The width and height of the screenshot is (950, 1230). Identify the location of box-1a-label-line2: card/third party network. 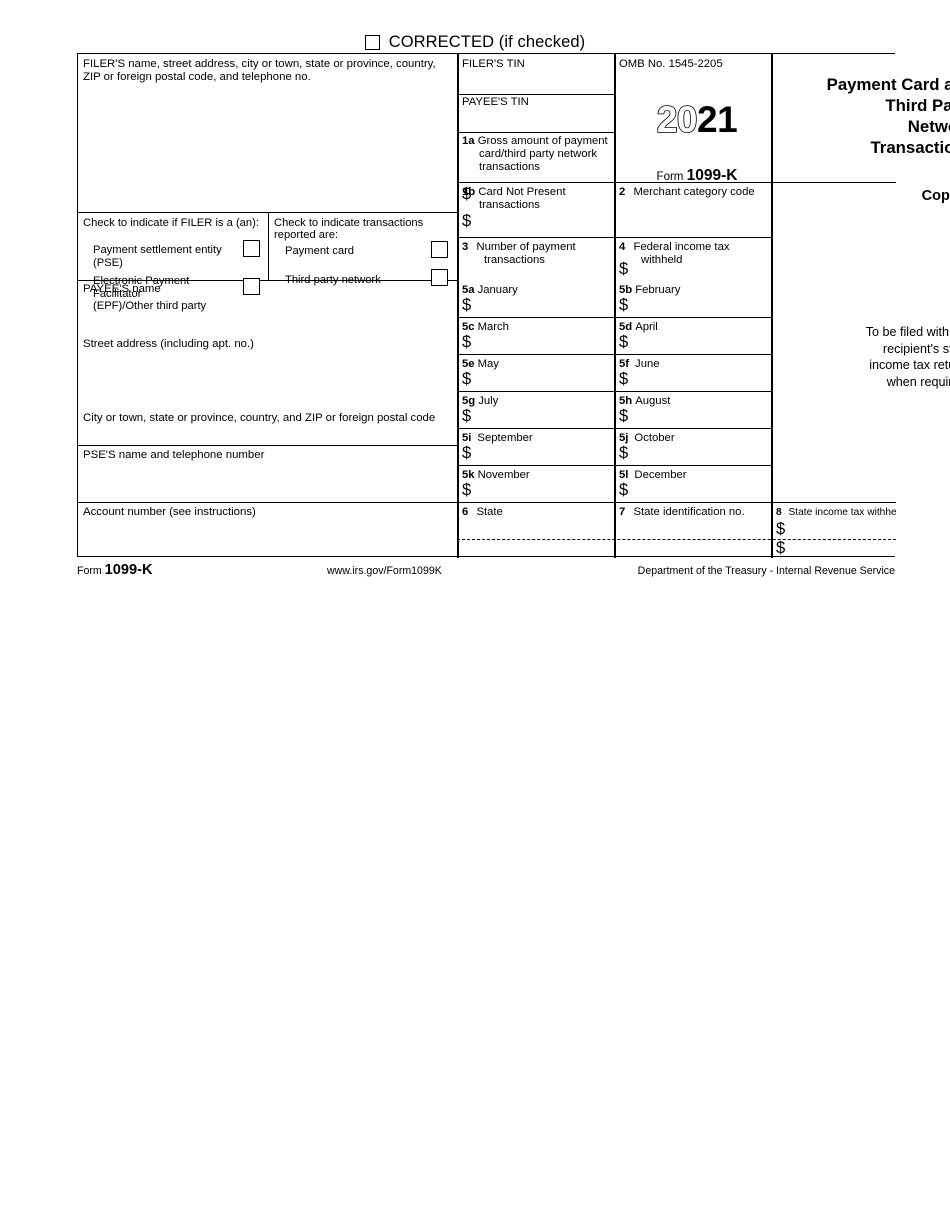
(538, 154).